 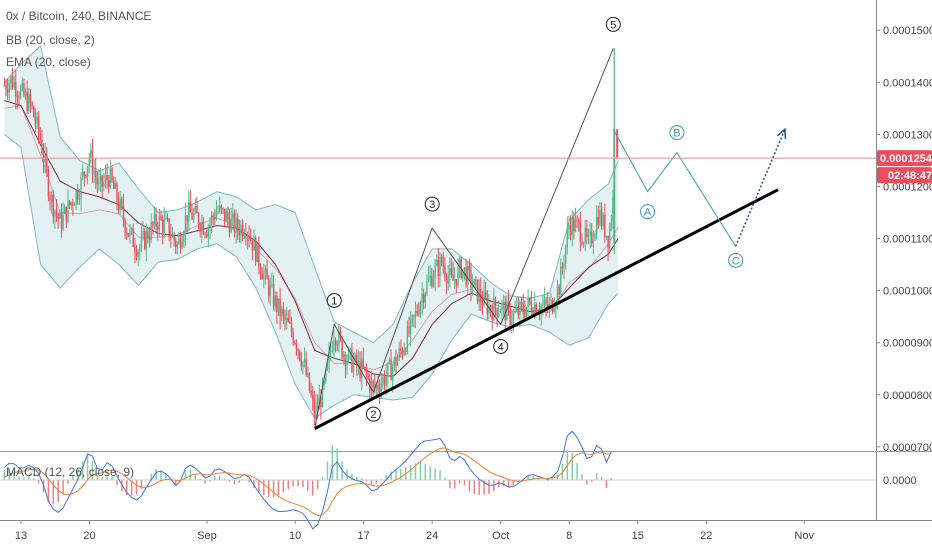 I want to click on macd-legend: MACD (12, 26, close, 9), so click(x=70, y=472).